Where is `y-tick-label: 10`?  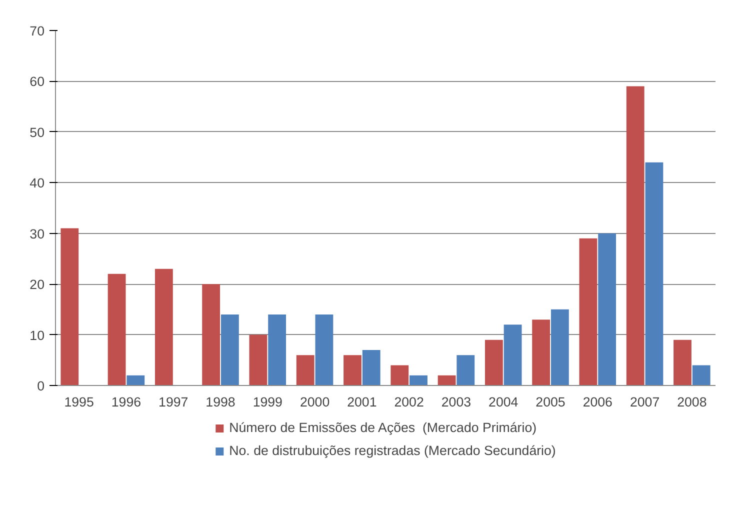
y-tick-label: 10 is located at coordinates (37, 335).